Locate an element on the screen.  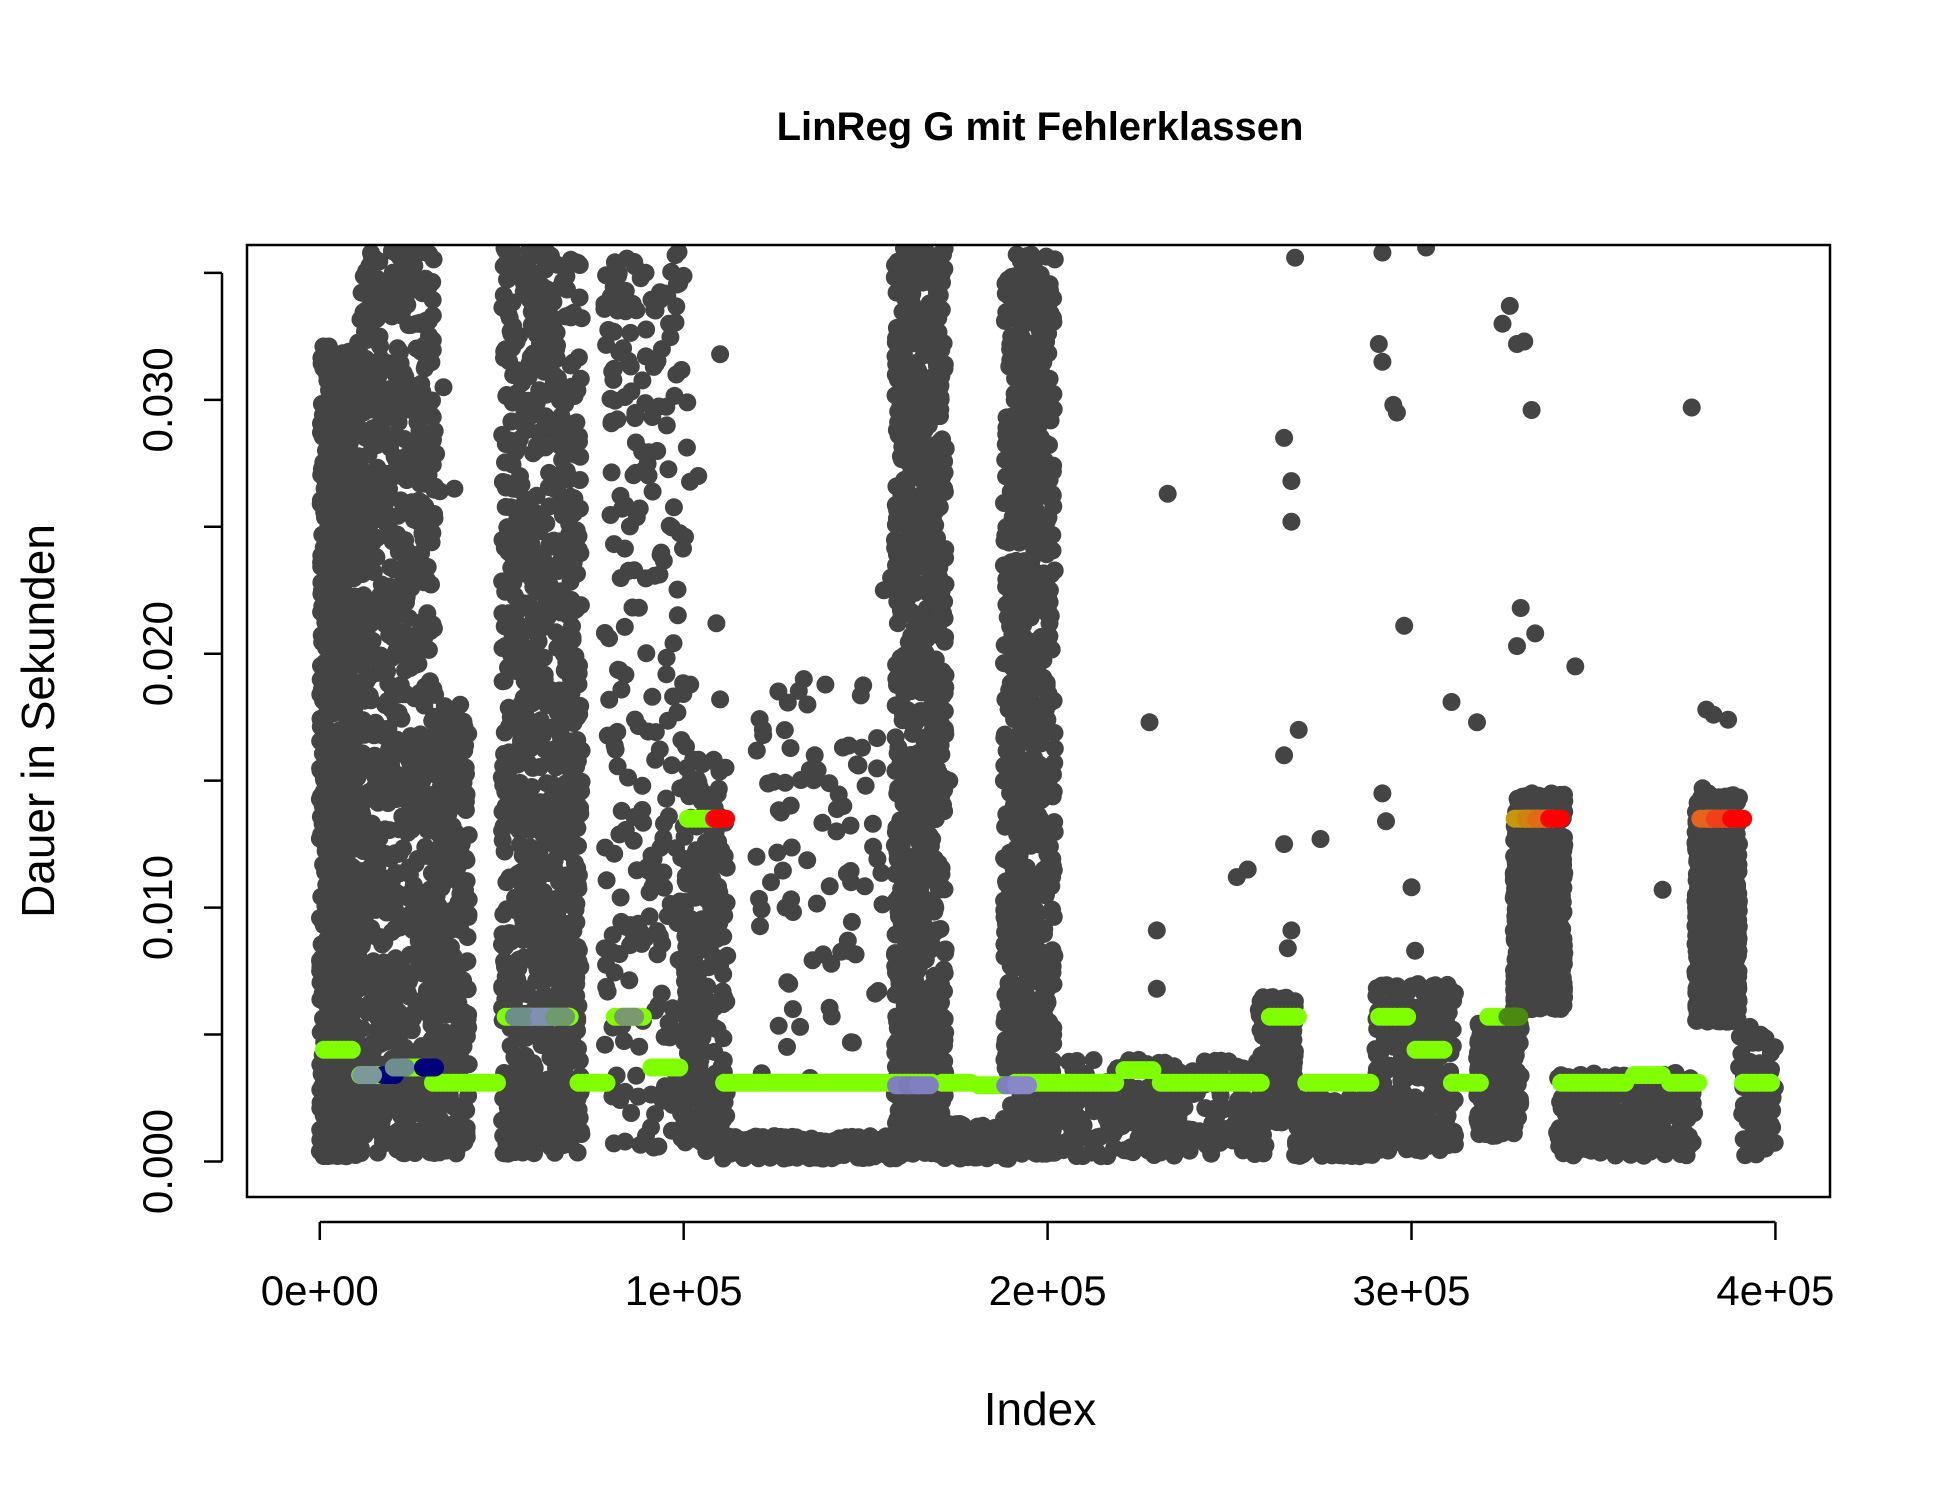
chart-title: LinReg G mit Fehlerklassen is located at coordinates (1040, 127).